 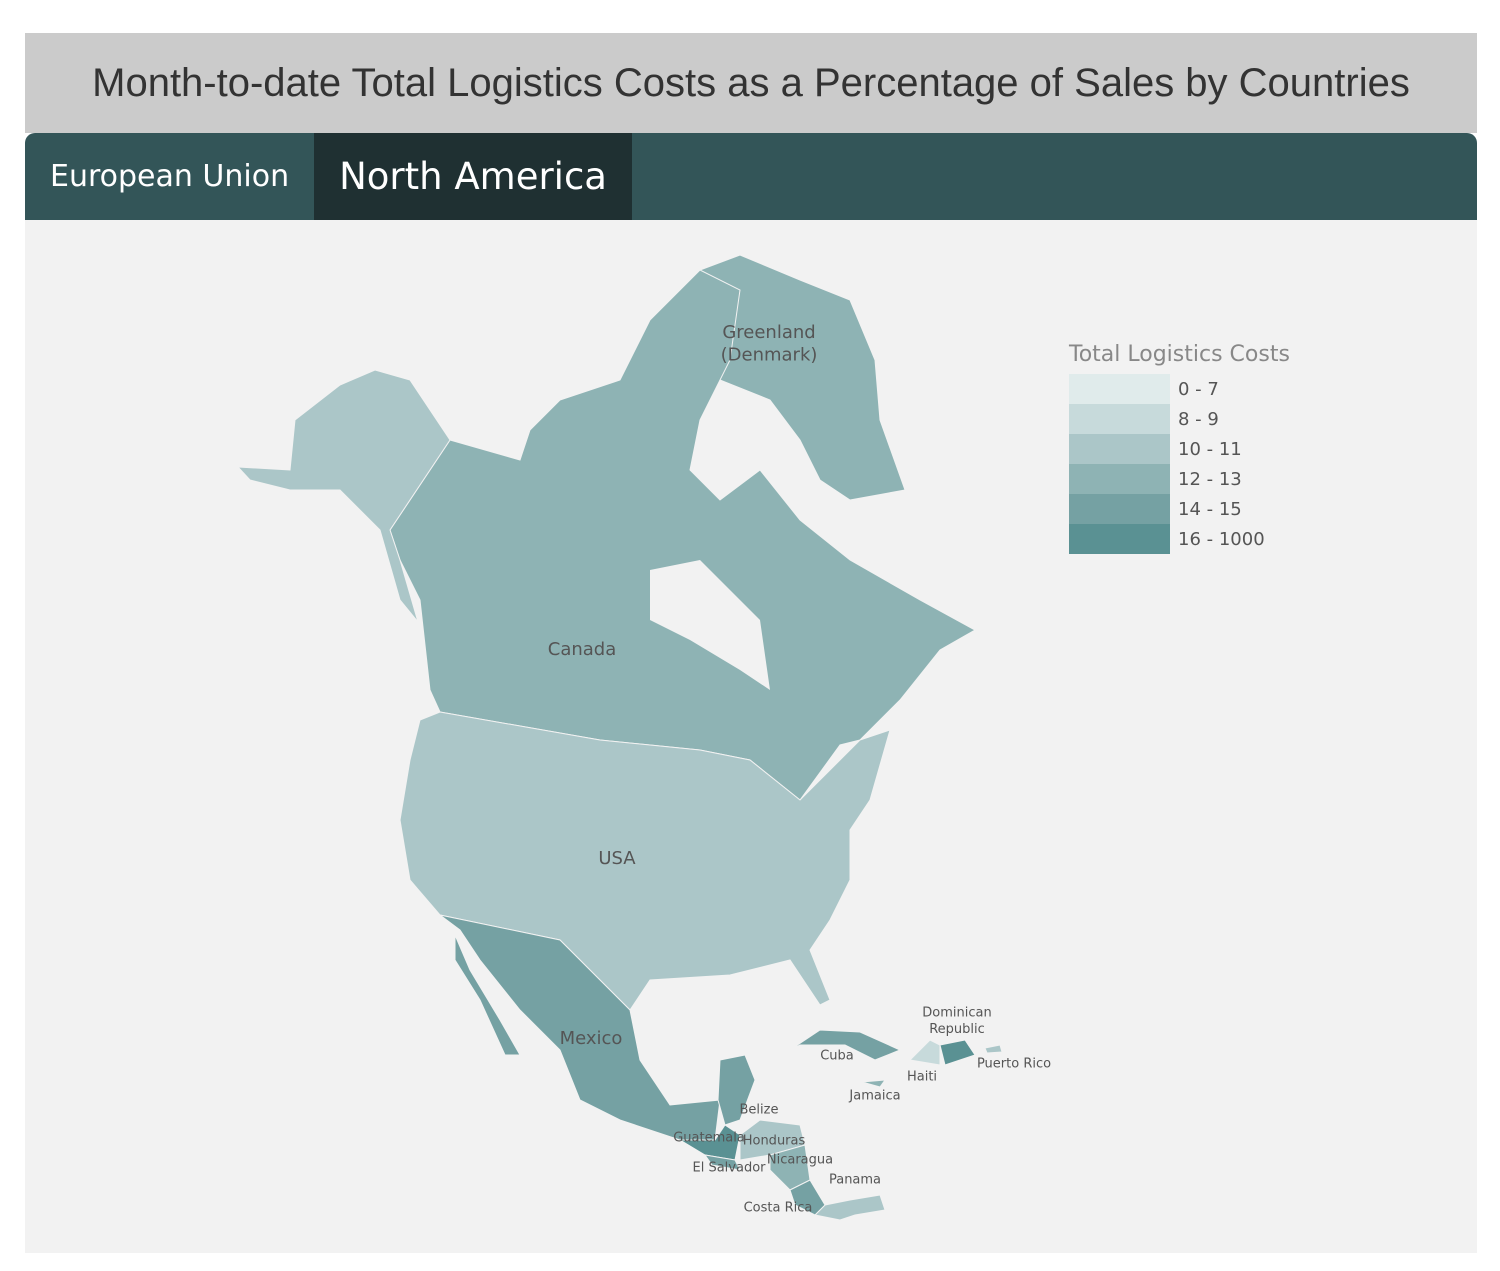 I want to click on country-label: Belize, so click(x=759, y=1110).